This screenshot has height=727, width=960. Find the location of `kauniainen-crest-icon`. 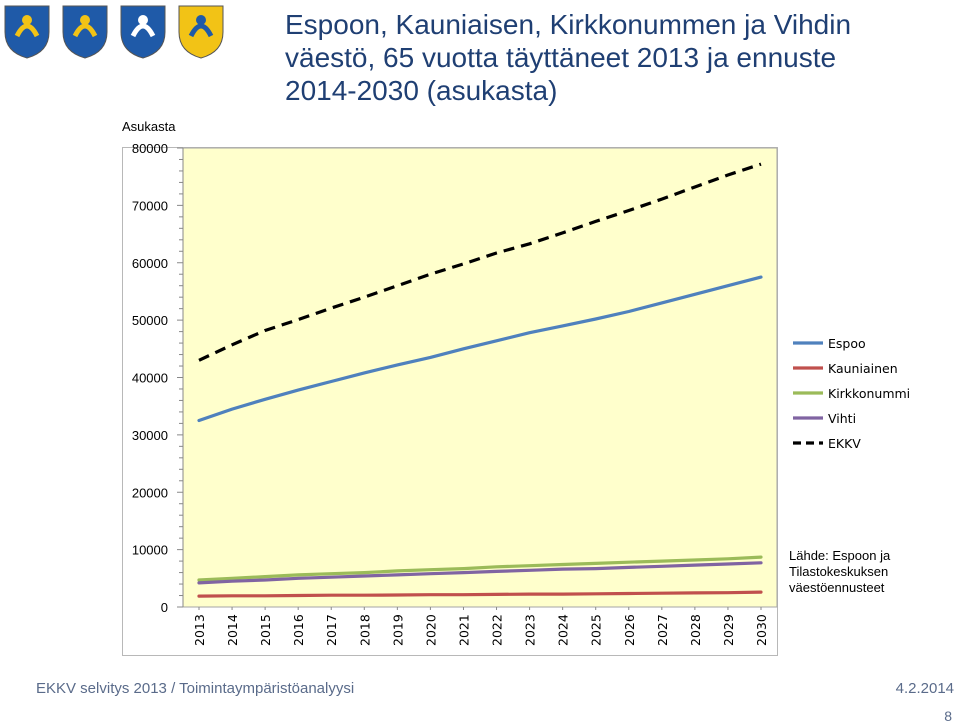

kauniainen-crest-icon is located at coordinates (85, 32).